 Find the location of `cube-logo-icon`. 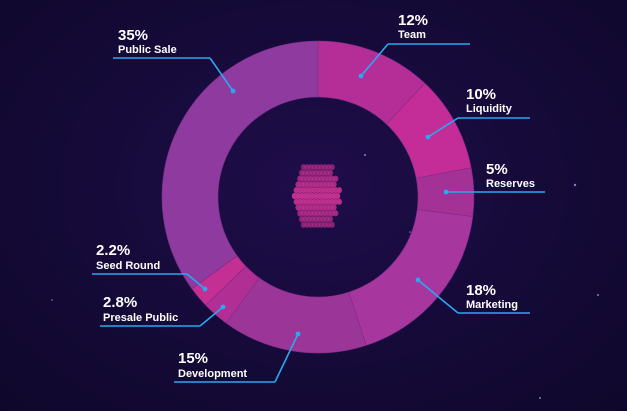

cube-logo-icon is located at coordinates (316, 196).